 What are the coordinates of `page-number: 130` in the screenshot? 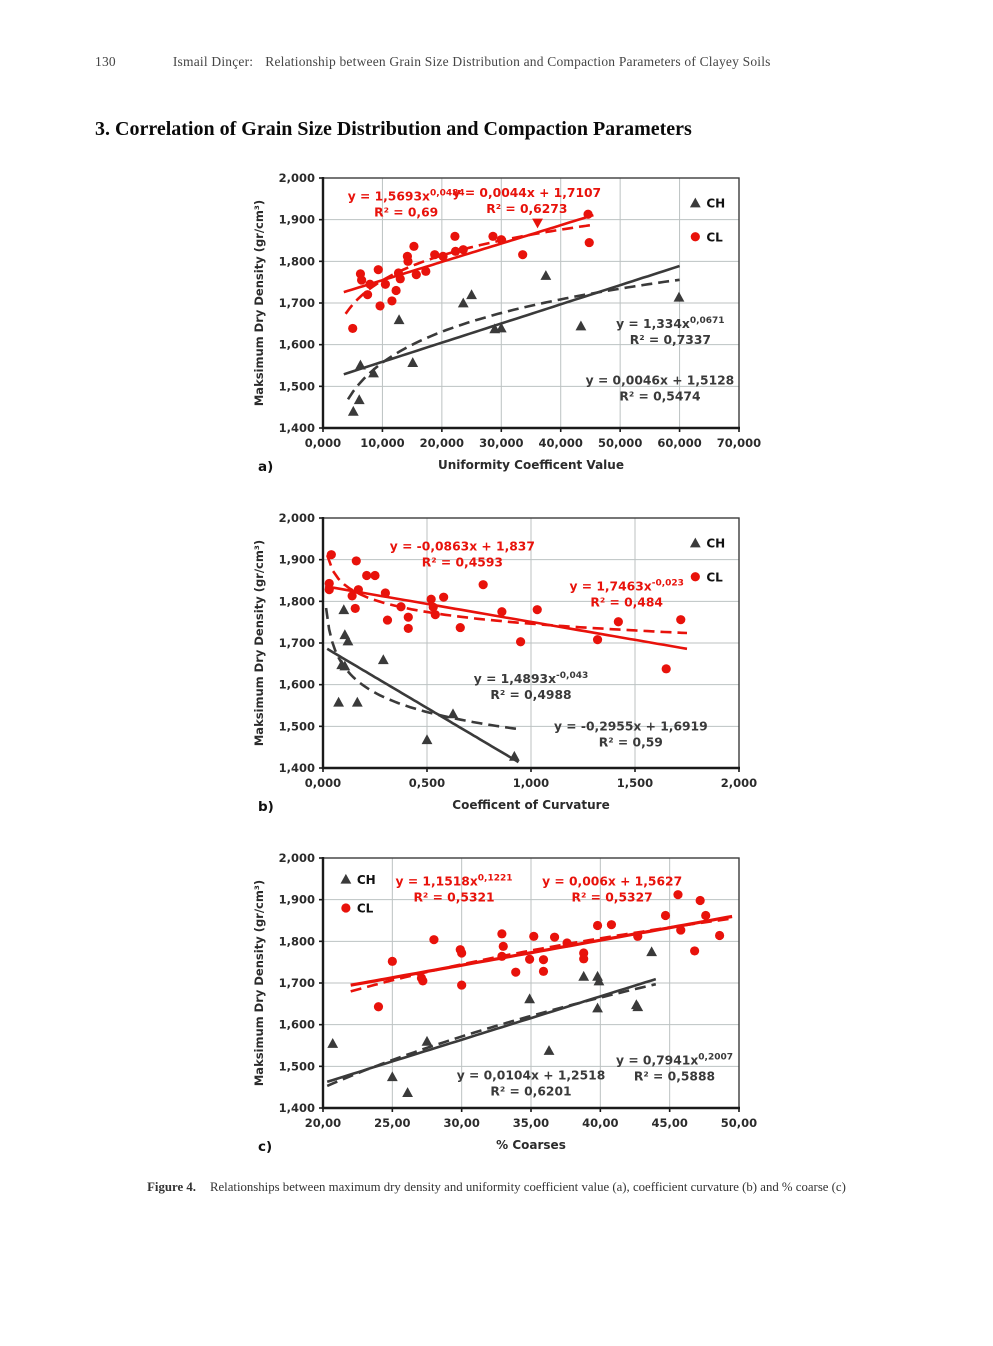 It's located at (105, 61).